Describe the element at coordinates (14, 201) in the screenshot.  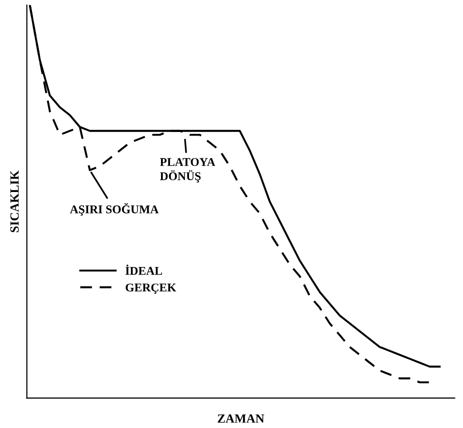
I see `y-axis-title: SICAKLIK` at that location.